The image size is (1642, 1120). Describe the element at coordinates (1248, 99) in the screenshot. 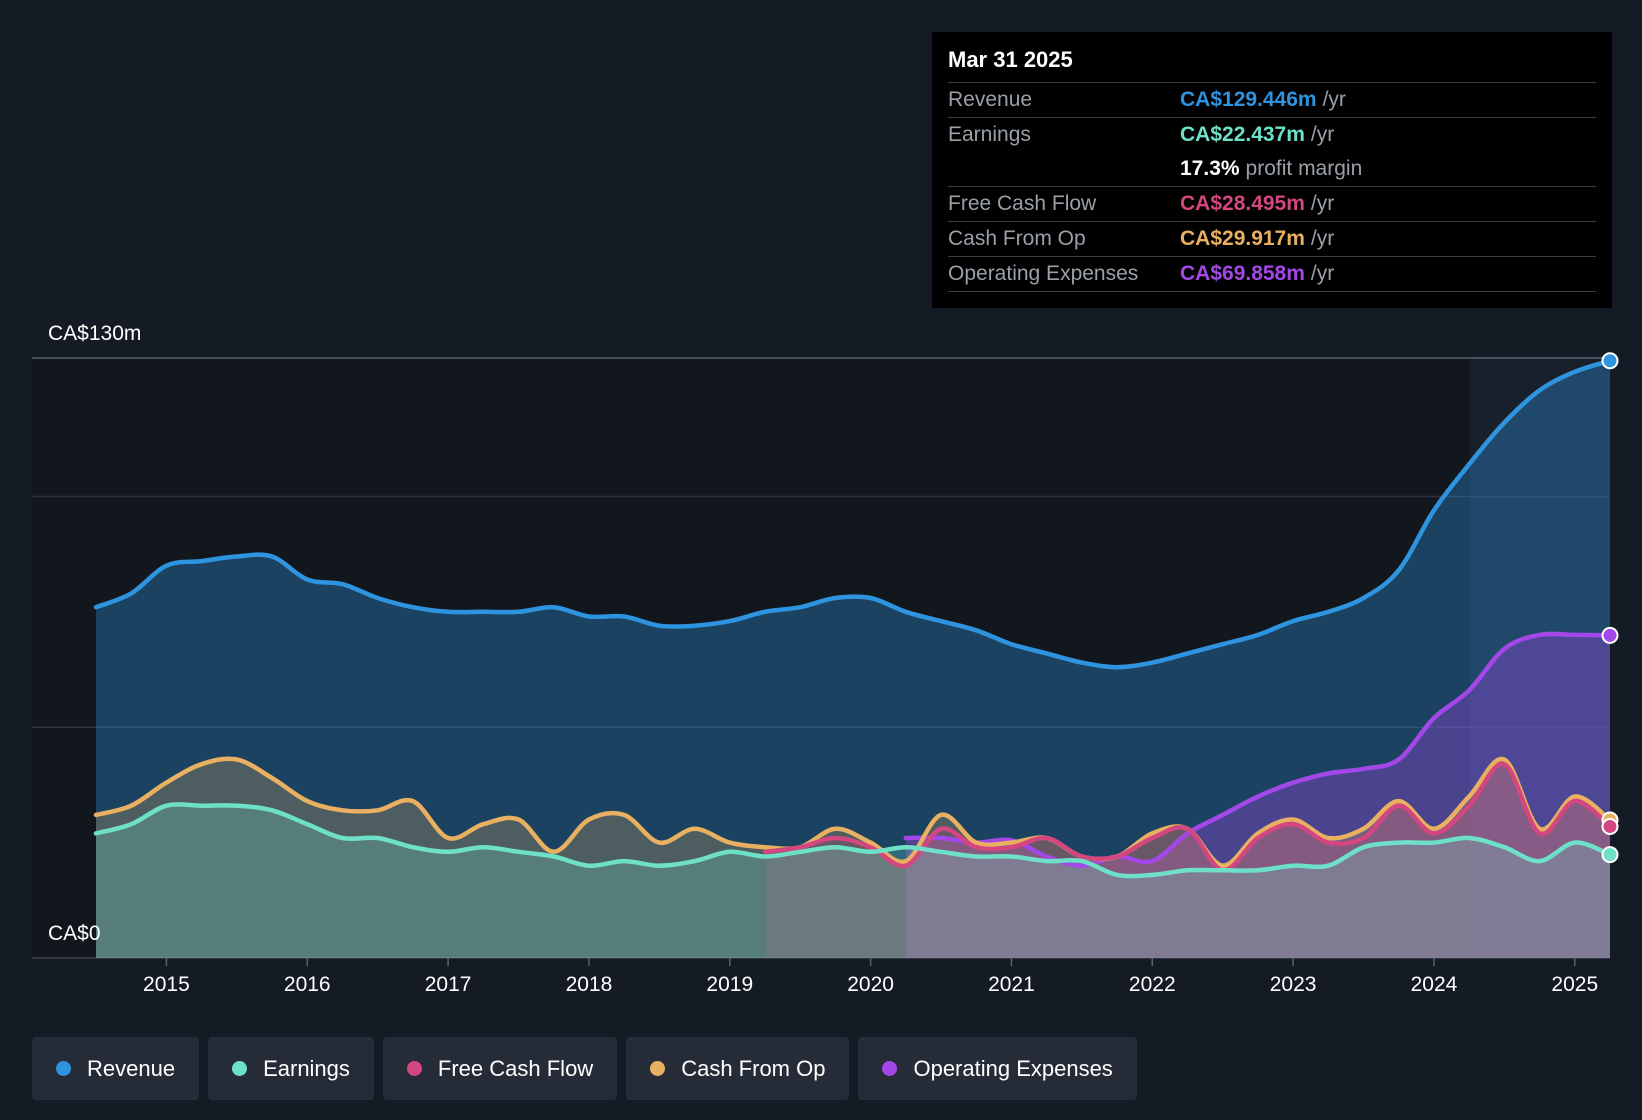

I see `tooltip-value: CA$129.446m` at that location.